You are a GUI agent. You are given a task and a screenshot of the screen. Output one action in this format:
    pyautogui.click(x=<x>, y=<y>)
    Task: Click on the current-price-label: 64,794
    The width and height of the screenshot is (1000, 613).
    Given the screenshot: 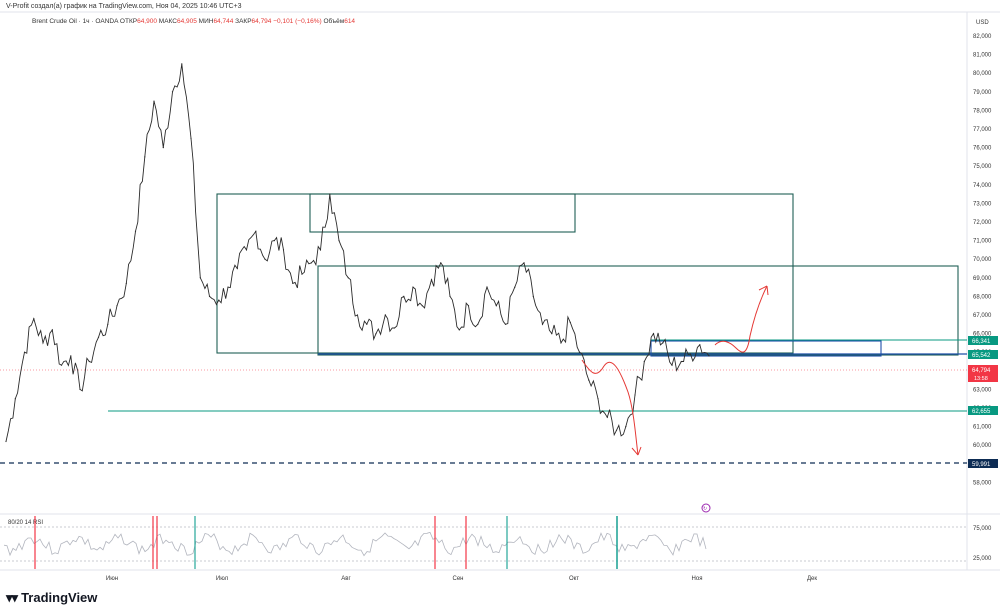 What is the action you would take?
    pyautogui.click(x=981, y=371)
    